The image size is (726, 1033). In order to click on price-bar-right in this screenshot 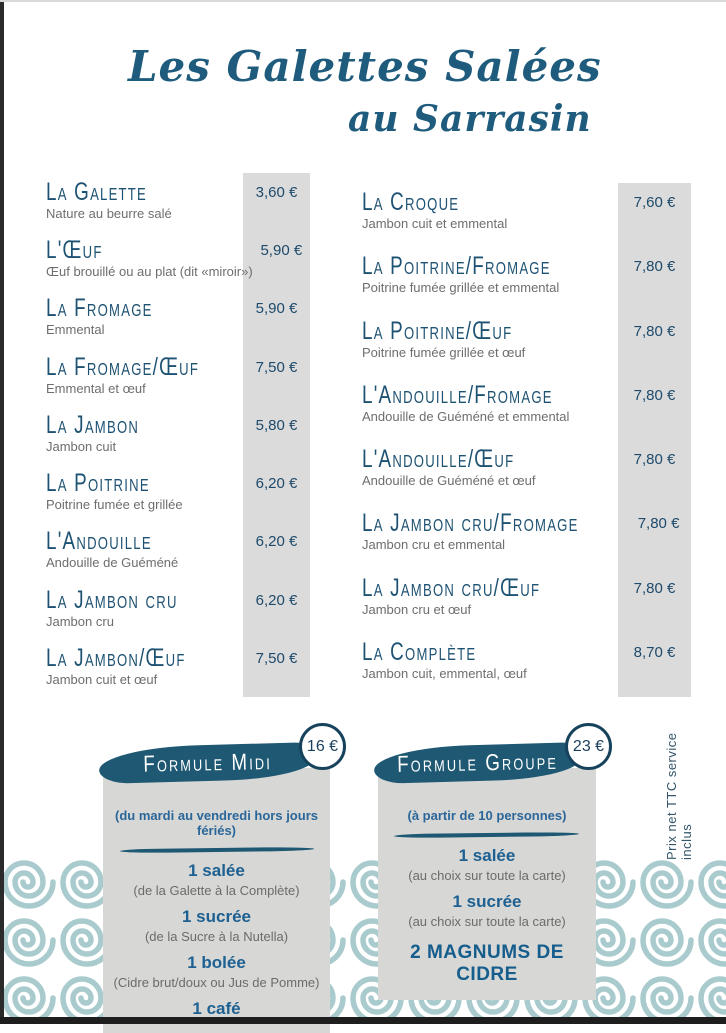, I will do `click(654, 440)`.